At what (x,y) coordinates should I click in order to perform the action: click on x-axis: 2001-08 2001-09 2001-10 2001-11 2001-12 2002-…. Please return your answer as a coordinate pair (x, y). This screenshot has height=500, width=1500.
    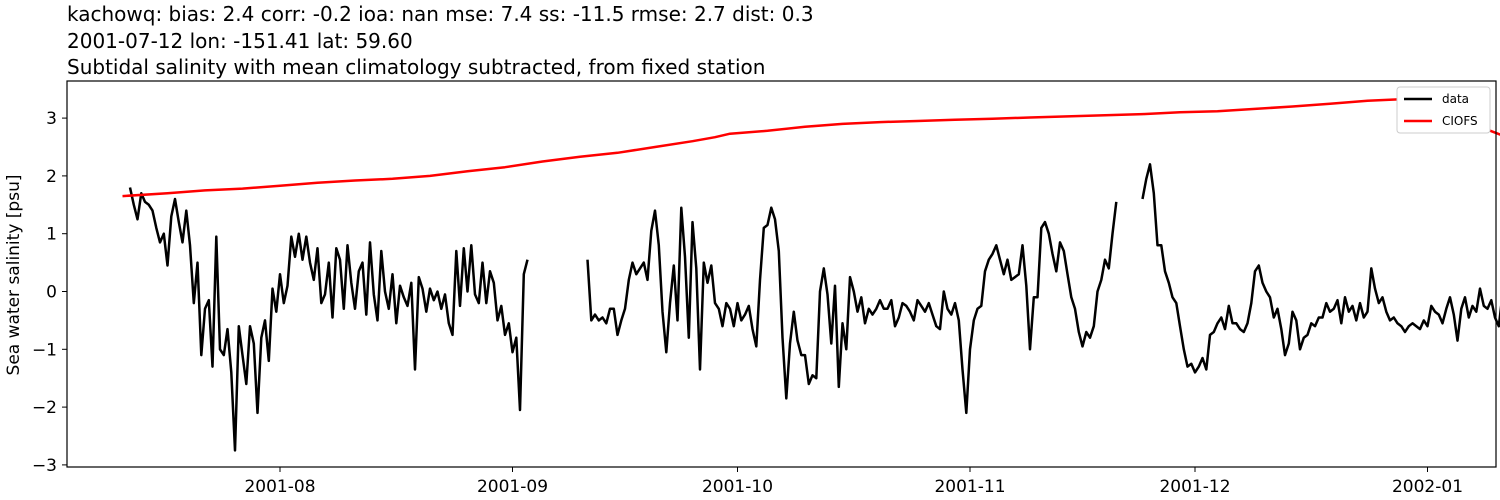
    Looking at the image, I should click on (853, 482).